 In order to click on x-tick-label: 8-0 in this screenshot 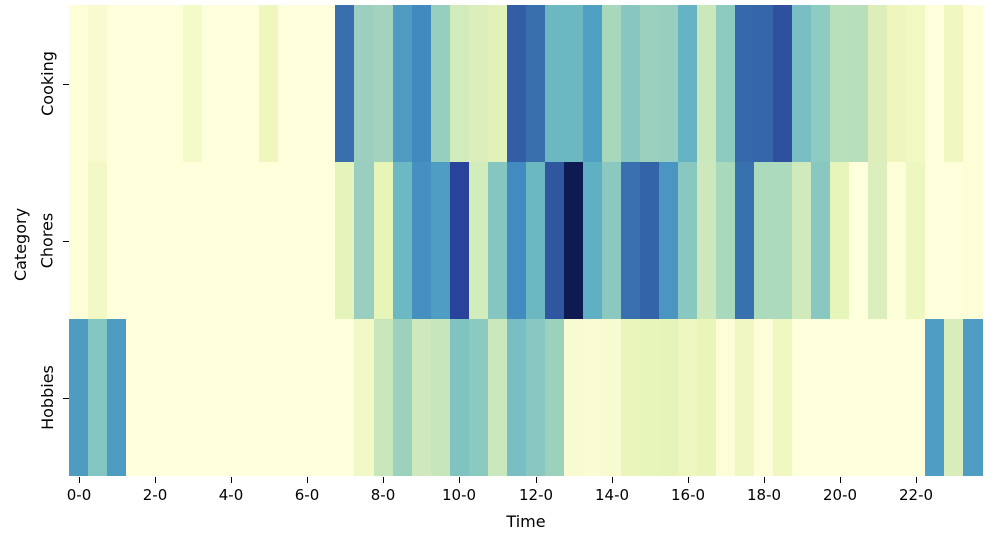, I will do `click(383, 495)`.